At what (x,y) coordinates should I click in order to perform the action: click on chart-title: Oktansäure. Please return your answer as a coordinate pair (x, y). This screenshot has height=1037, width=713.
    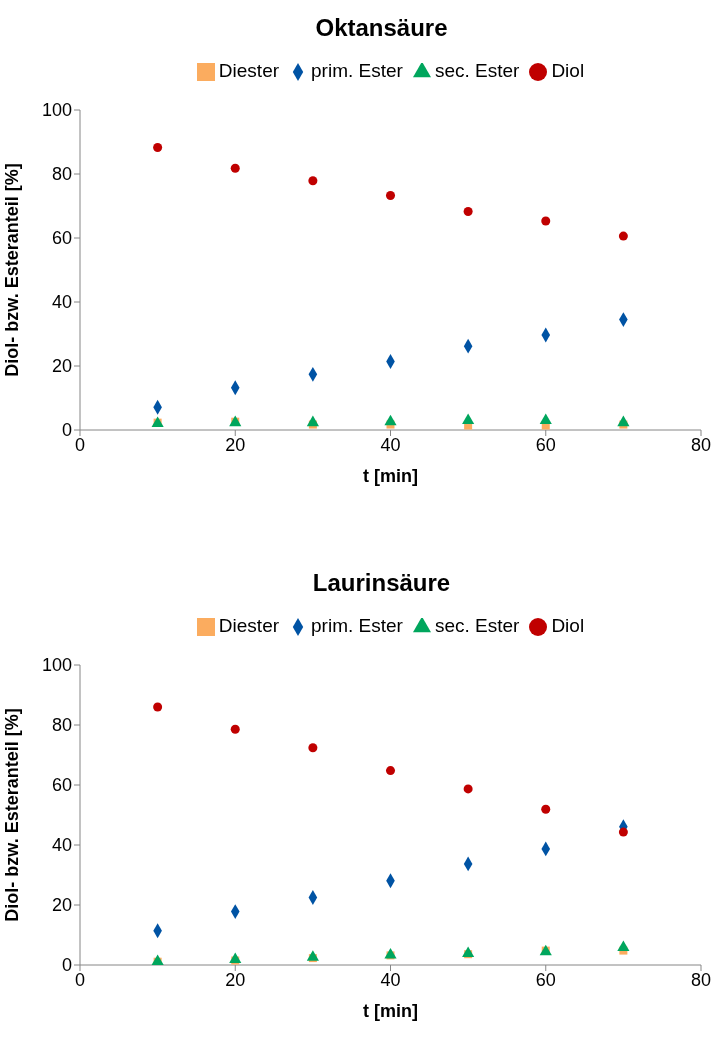
    Looking at the image, I should click on (381, 28).